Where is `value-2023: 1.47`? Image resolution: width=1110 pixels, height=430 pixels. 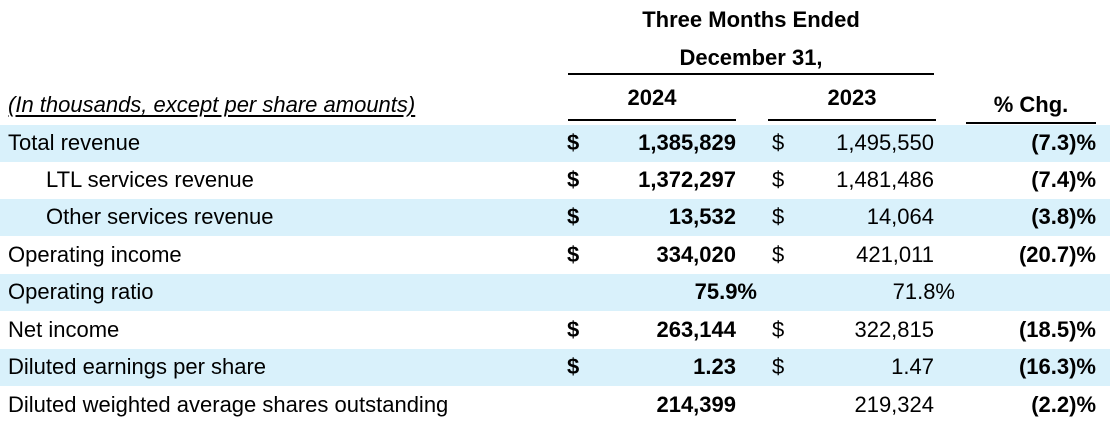
value-2023: 1.47 is located at coordinates (912, 366).